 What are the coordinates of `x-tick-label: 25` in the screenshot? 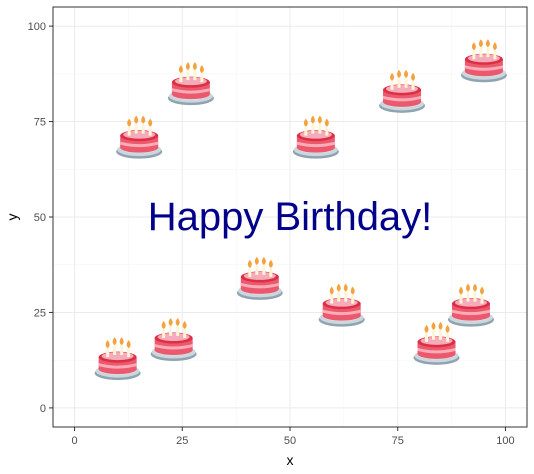 It's located at (182, 441).